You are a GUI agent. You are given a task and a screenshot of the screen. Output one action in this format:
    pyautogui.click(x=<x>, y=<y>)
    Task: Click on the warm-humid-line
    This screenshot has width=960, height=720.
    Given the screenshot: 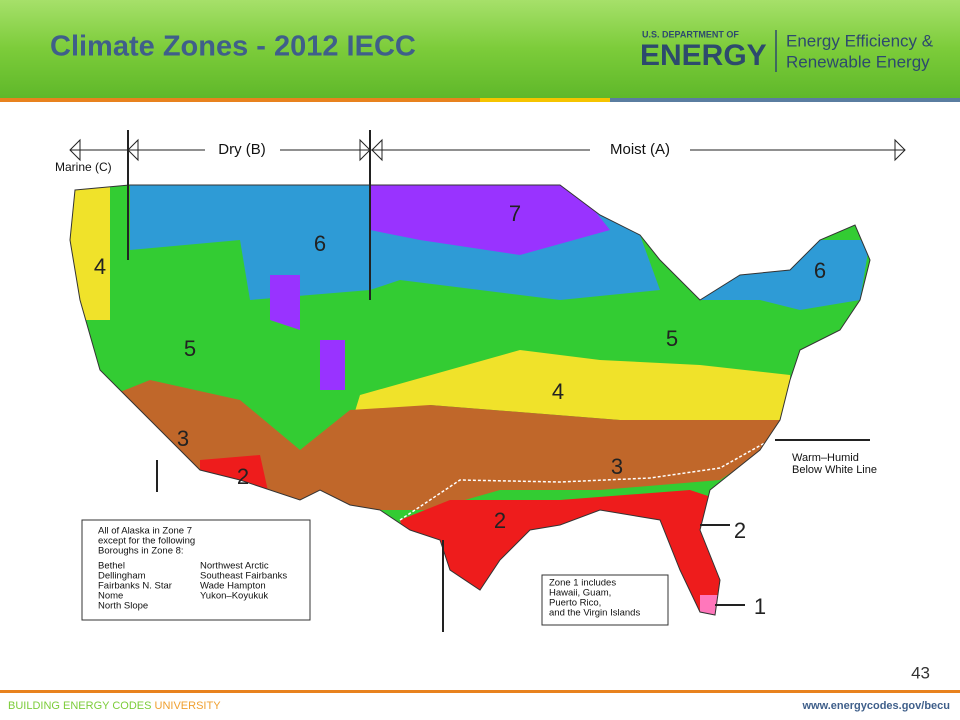 What is the action you would take?
    pyautogui.click(x=585, y=480)
    